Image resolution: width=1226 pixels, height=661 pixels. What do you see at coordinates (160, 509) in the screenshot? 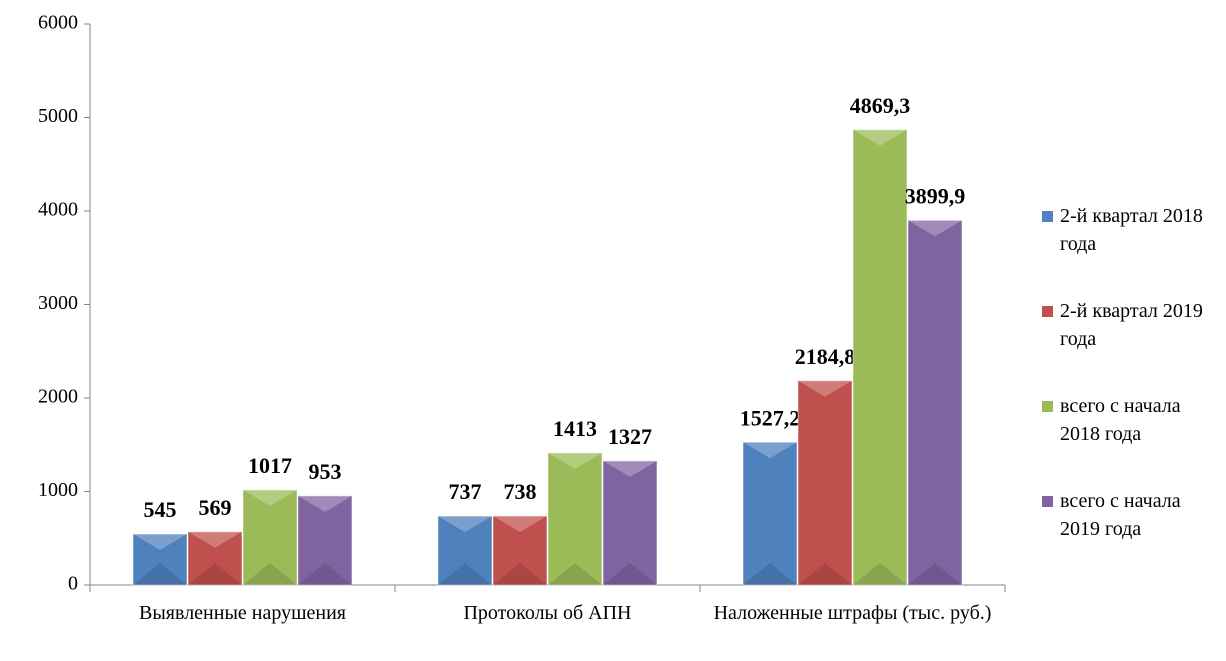
I see `value-label: 545` at bounding box center [160, 509].